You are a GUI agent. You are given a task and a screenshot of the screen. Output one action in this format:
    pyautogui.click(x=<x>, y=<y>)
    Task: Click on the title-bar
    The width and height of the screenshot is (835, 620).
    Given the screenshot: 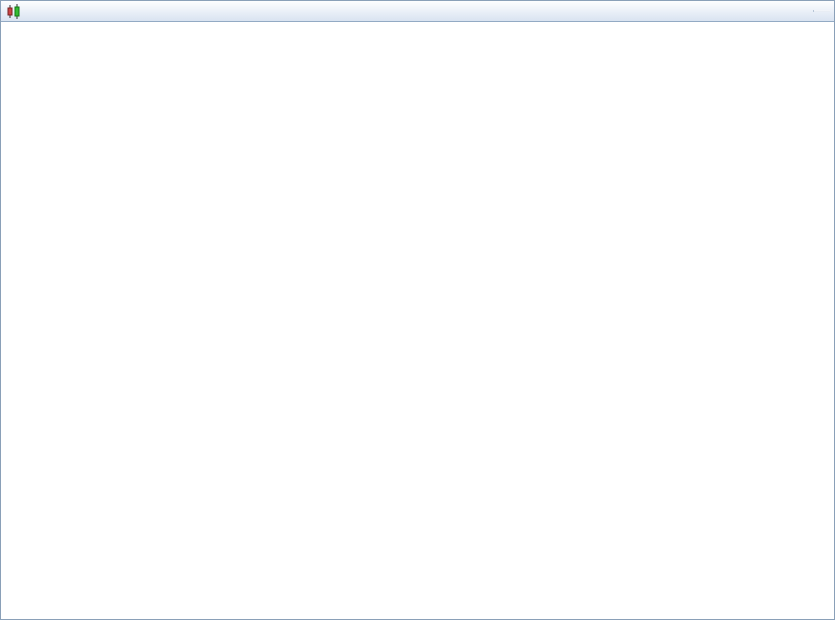 What is the action you would take?
    pyautogui.click(x=417, y=11)
    